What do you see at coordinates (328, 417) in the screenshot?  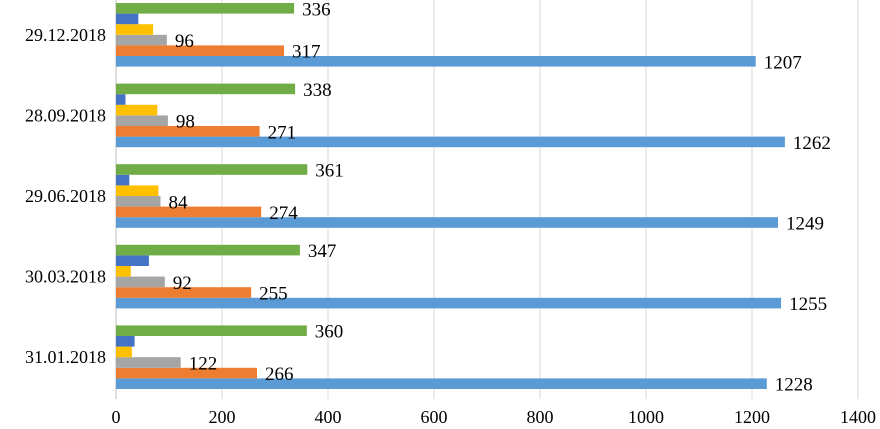 I see `x-tick-label: 400` at bounding box center [328, 417].